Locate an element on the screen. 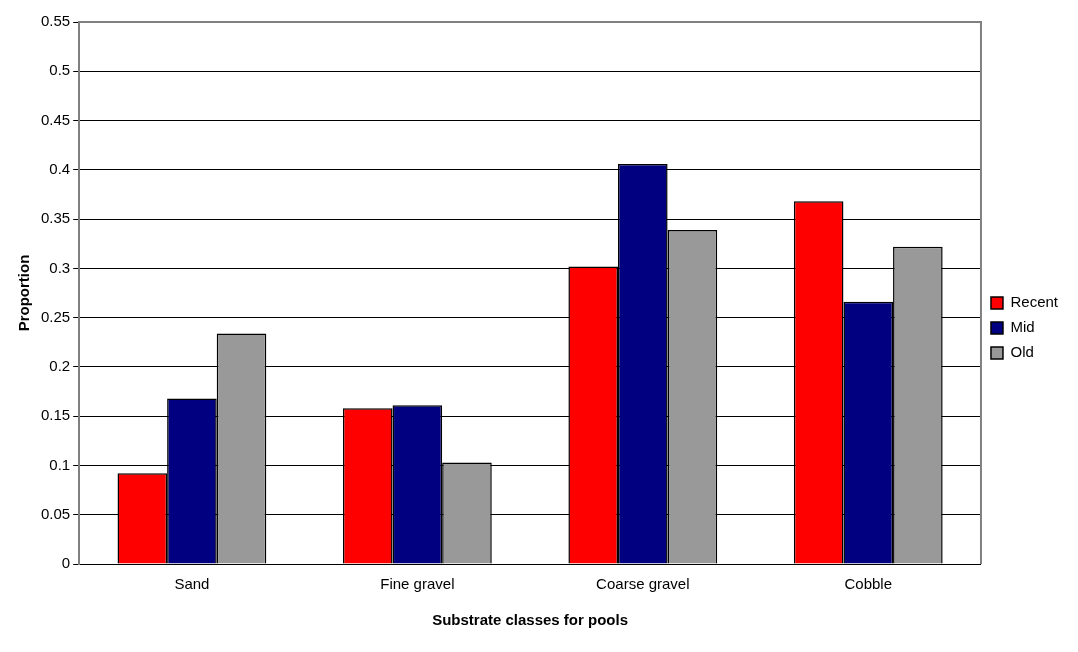  y-tick-label: 0.1 is located at coordinates (60, 464).